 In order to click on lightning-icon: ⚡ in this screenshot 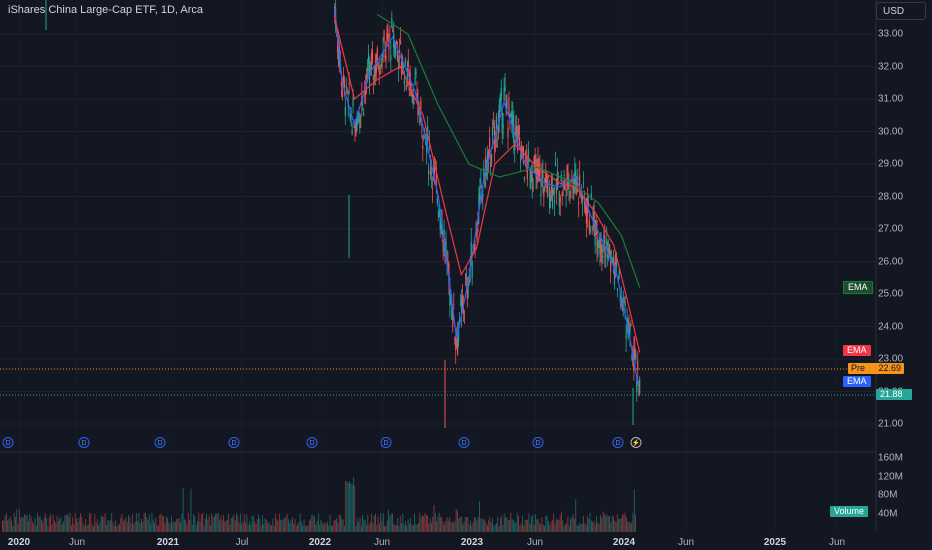, I will do `click(636, 442)`.